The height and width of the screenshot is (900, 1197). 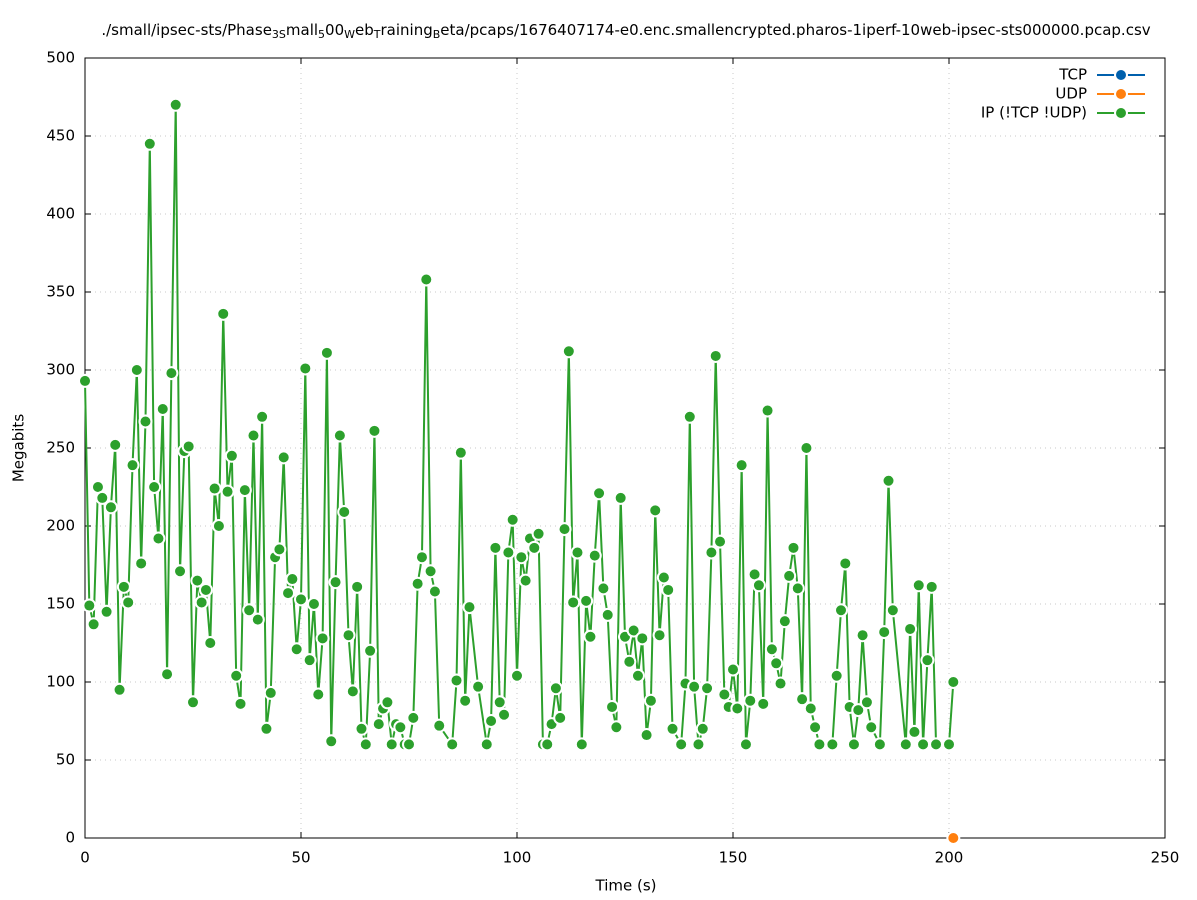 I want to click on title-part: mall, so click(x=302, y=30).